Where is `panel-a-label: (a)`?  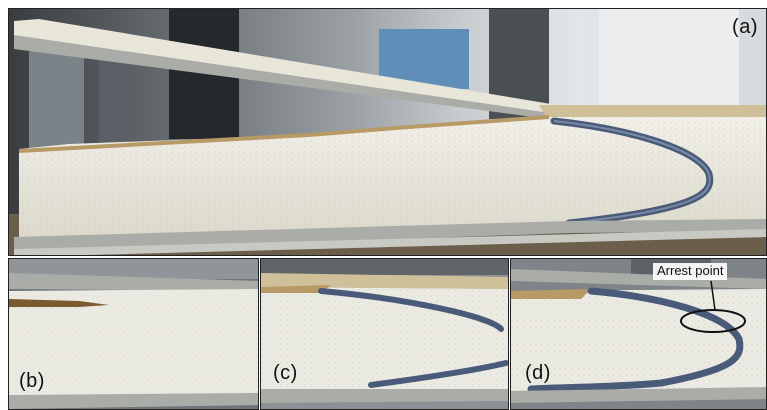
panel-a-label: (a) is located at coordinates (745, 27).